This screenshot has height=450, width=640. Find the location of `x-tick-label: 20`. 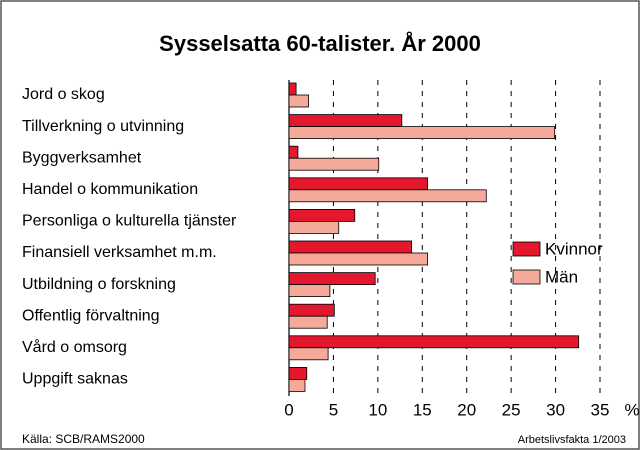

x-tick-label: 20 is located at coordinates (466, 409).